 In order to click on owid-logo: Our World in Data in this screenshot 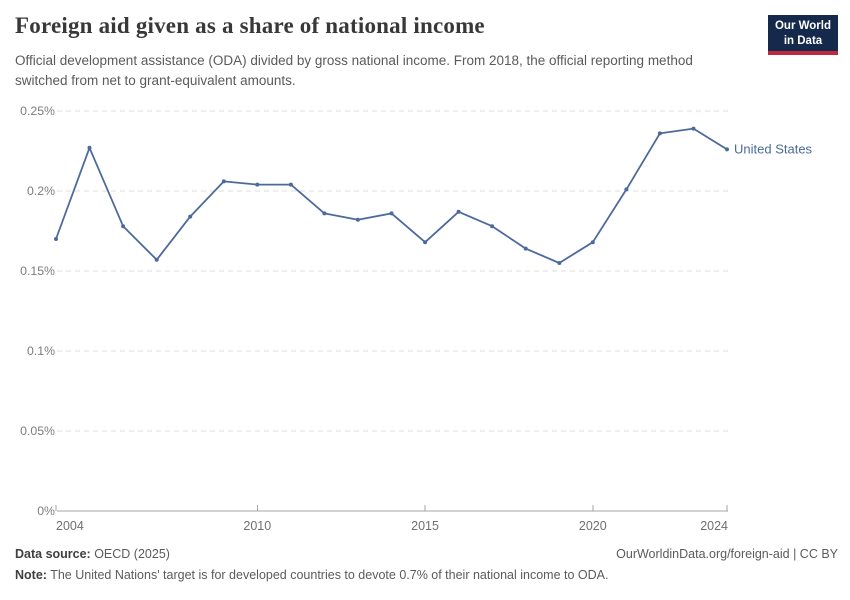, I will do `click(803, 35)`.